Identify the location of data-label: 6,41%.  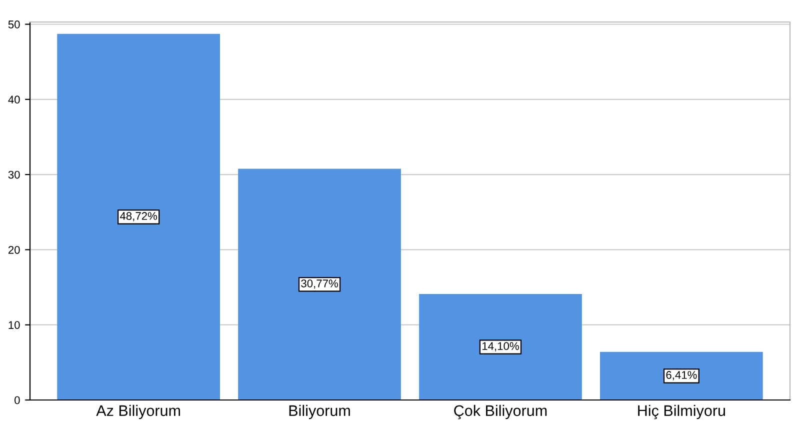
(681, 375).